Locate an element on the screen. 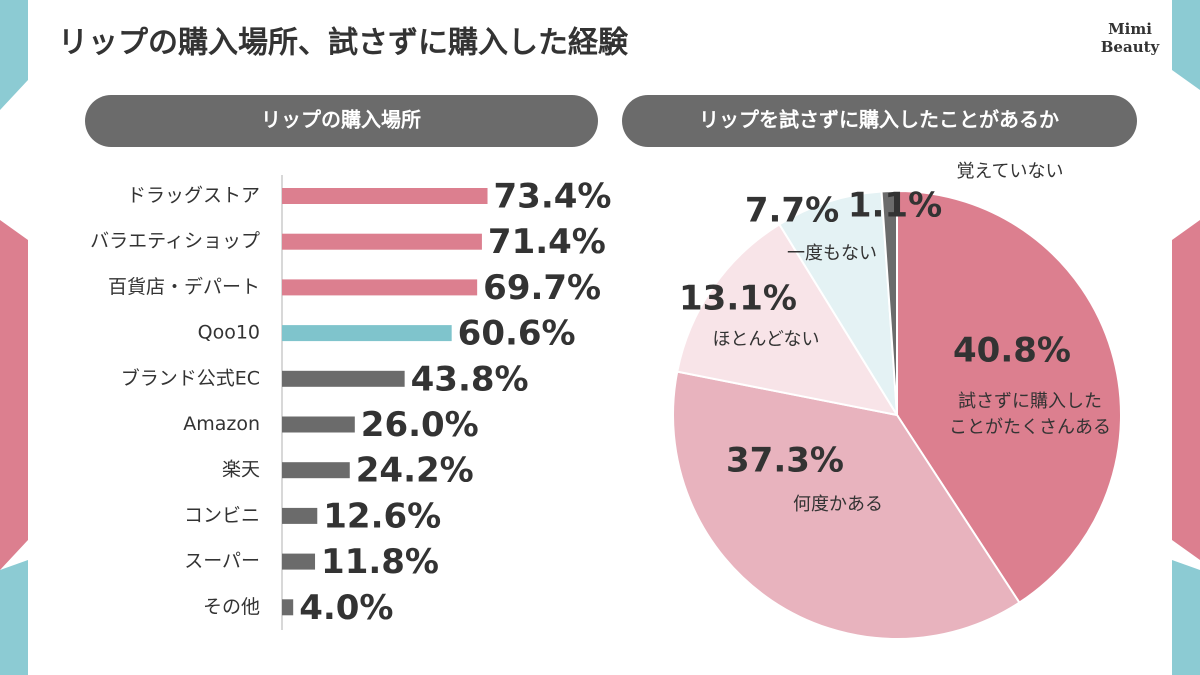 Image resolution: width=1200 pixels, height=675 pixels. value-label: 73.4% is located at coordinates (553, 197).